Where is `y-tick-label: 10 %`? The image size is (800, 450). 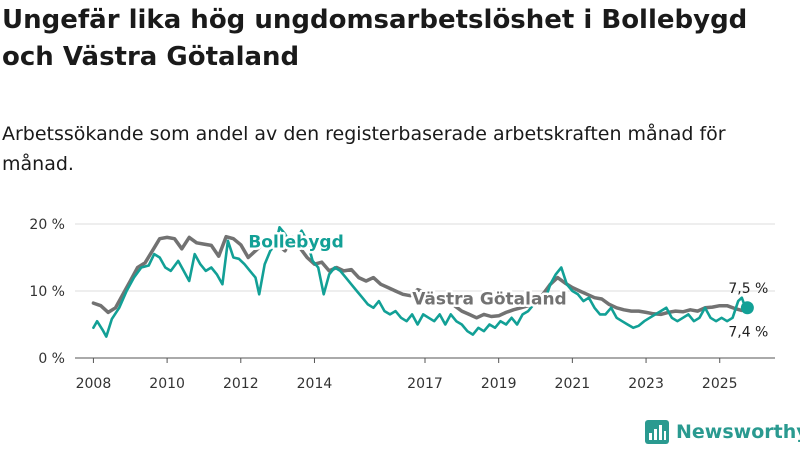 y-tick-label: 10 % is located at coordinates (47, 292).